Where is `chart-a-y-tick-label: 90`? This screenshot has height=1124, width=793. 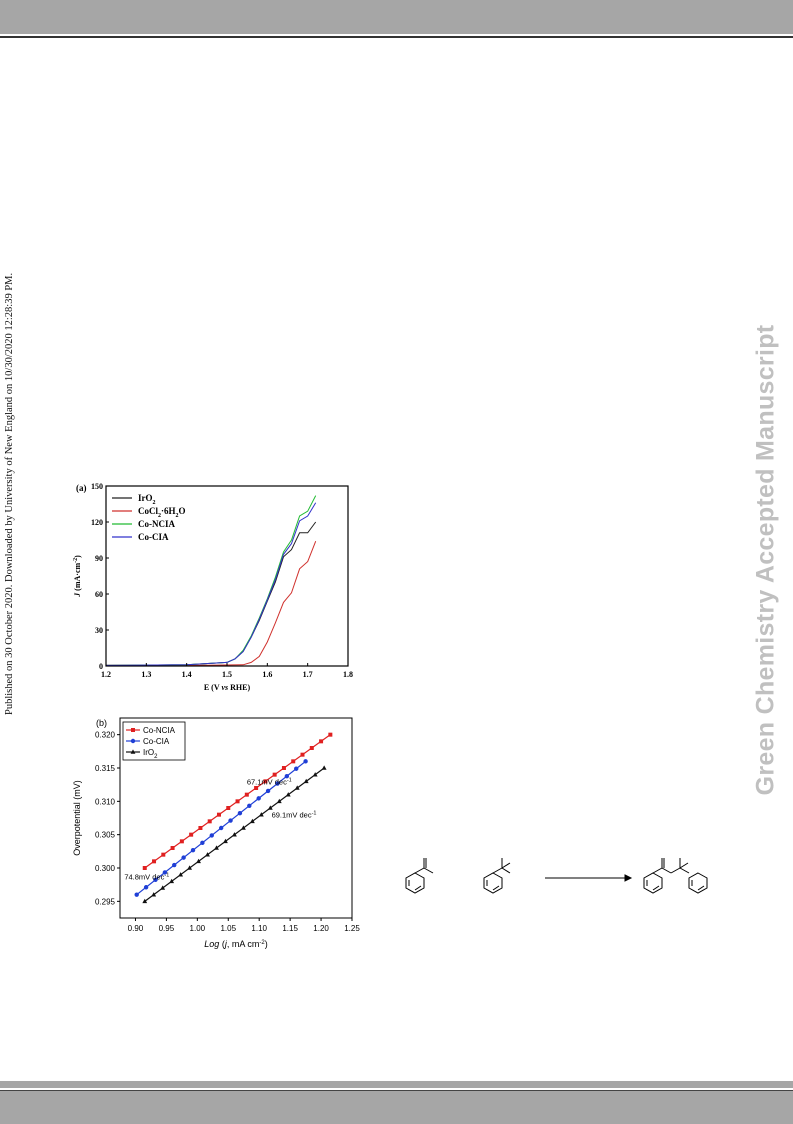
chart-a-y-tick-label: 90 is located at coordinates (99, 558).